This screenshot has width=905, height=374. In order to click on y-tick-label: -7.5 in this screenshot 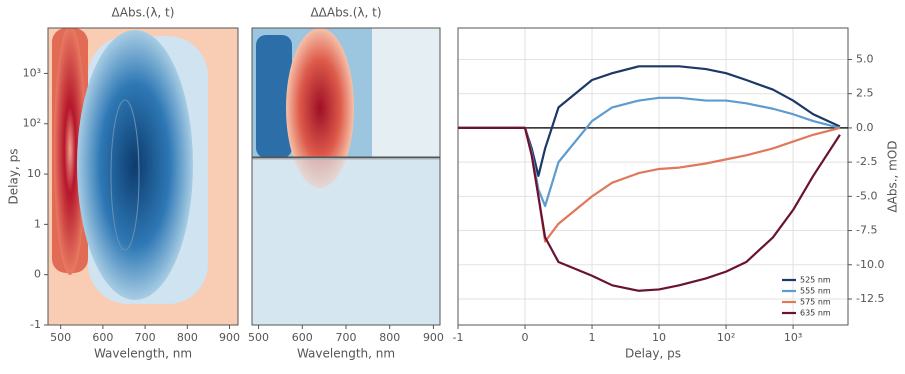, I will do `click(866, 230)`.